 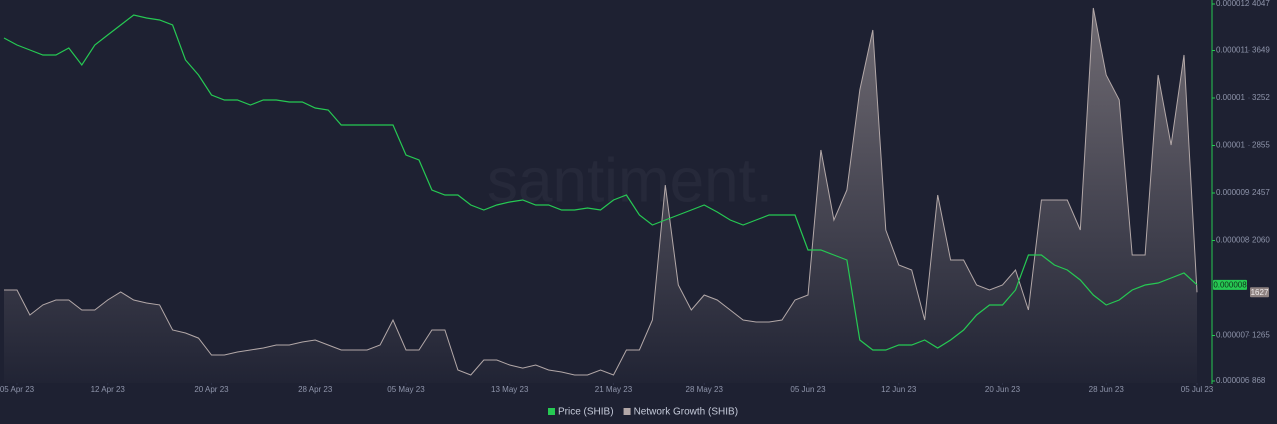 What do you see at coordinates (1261, 97) in the screenshot?
I see `y2-tick-label: 3252` at bounding box center [1261, 97].